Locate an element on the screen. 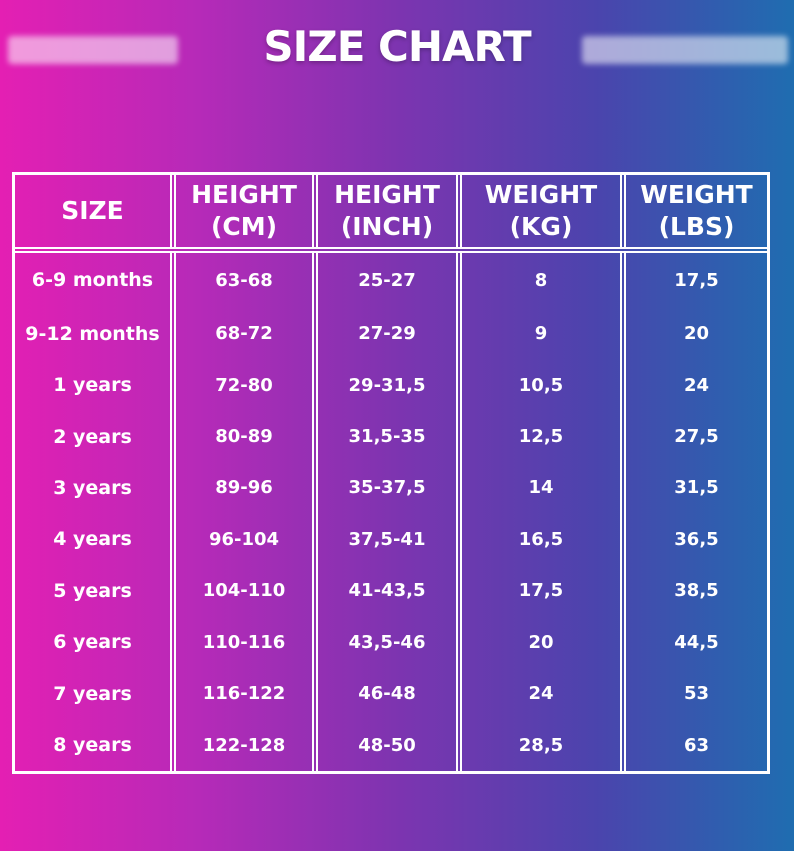 This screenshot has height=851, width=794. size-cell: 4 years is located at coordinates (92, 539).